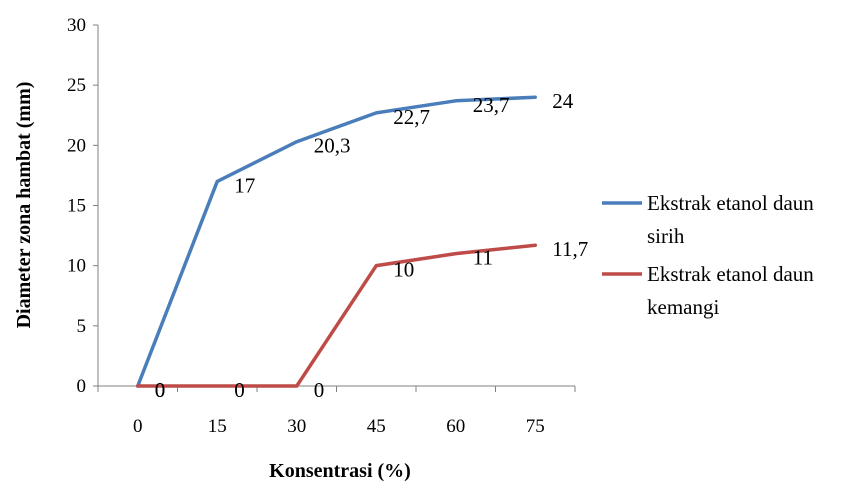 Image resolution: width=860 pixels, height=484 pixels. Describe the element at coordinates (217, 426) in the screenshot. I see `x-tick-label: 15` at that location.